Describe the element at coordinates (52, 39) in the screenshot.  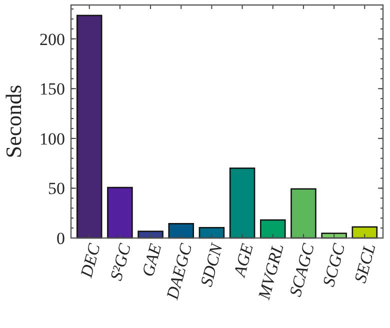
I see `y-tick-label: 200` at that location.